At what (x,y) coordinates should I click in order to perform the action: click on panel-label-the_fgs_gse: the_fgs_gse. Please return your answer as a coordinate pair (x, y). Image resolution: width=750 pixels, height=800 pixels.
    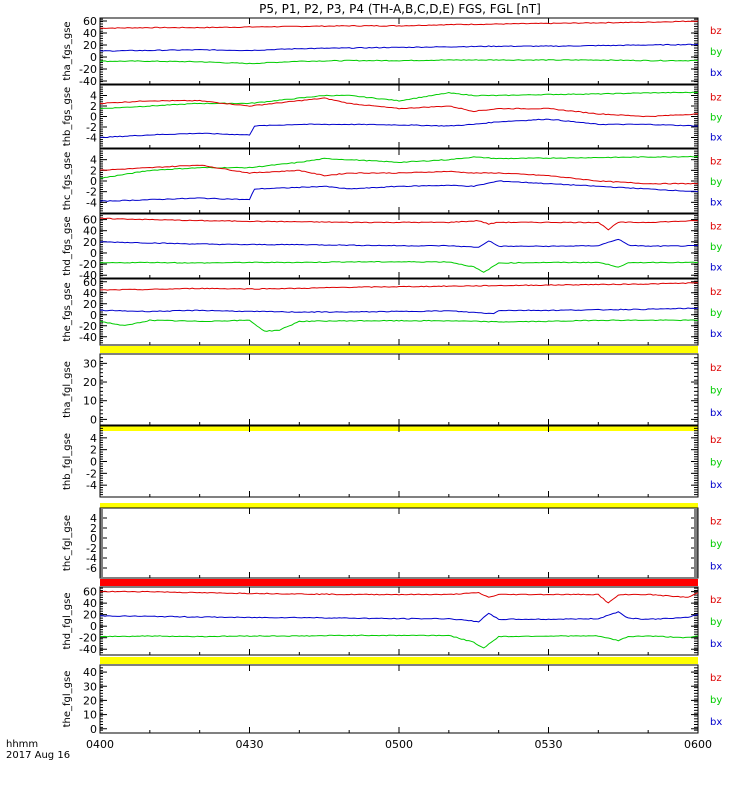
    Looking at the image, I should click on (67, 311).